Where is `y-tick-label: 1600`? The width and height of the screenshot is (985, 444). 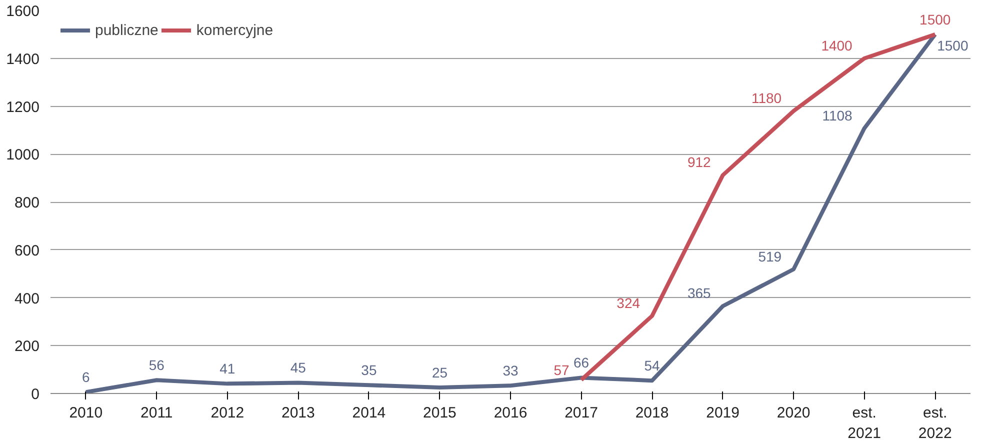
y-tick-label: 1600 is located at coordinates (23, 11).